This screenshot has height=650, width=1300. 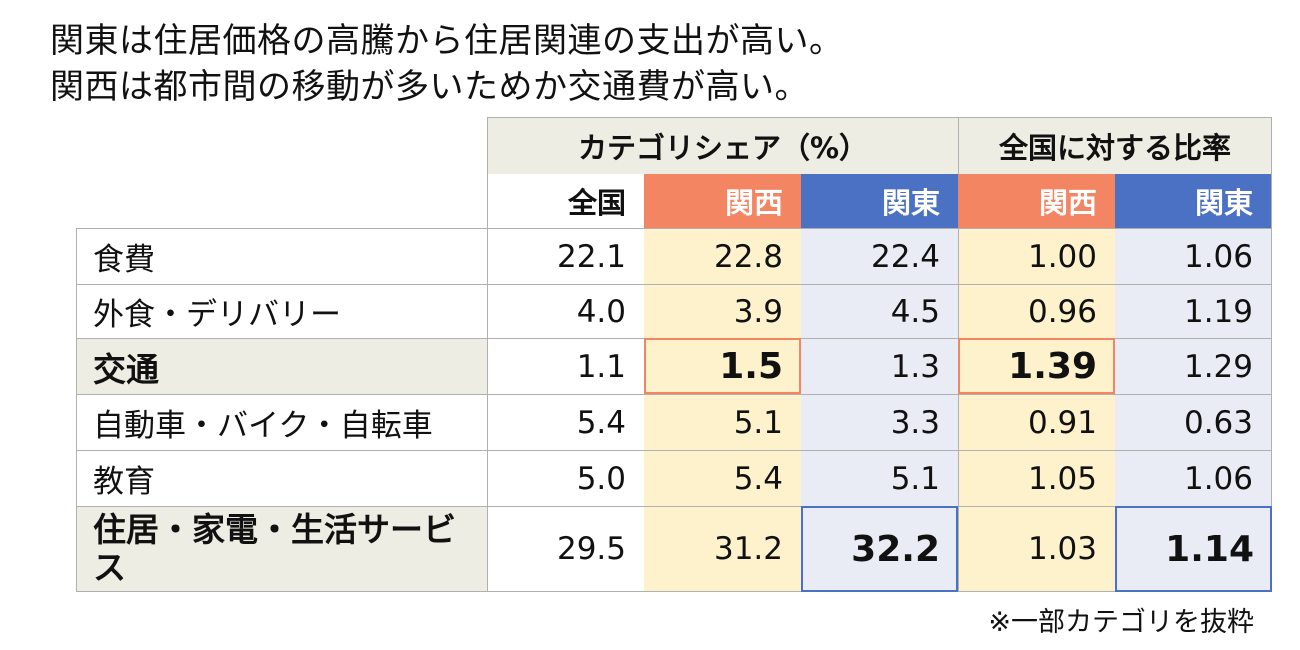 What do you see at coordinates (281, 549) in the screenshot?
I see `row-label-housing: 住居・家電・生活サービス` at bounding box center [281, 549].